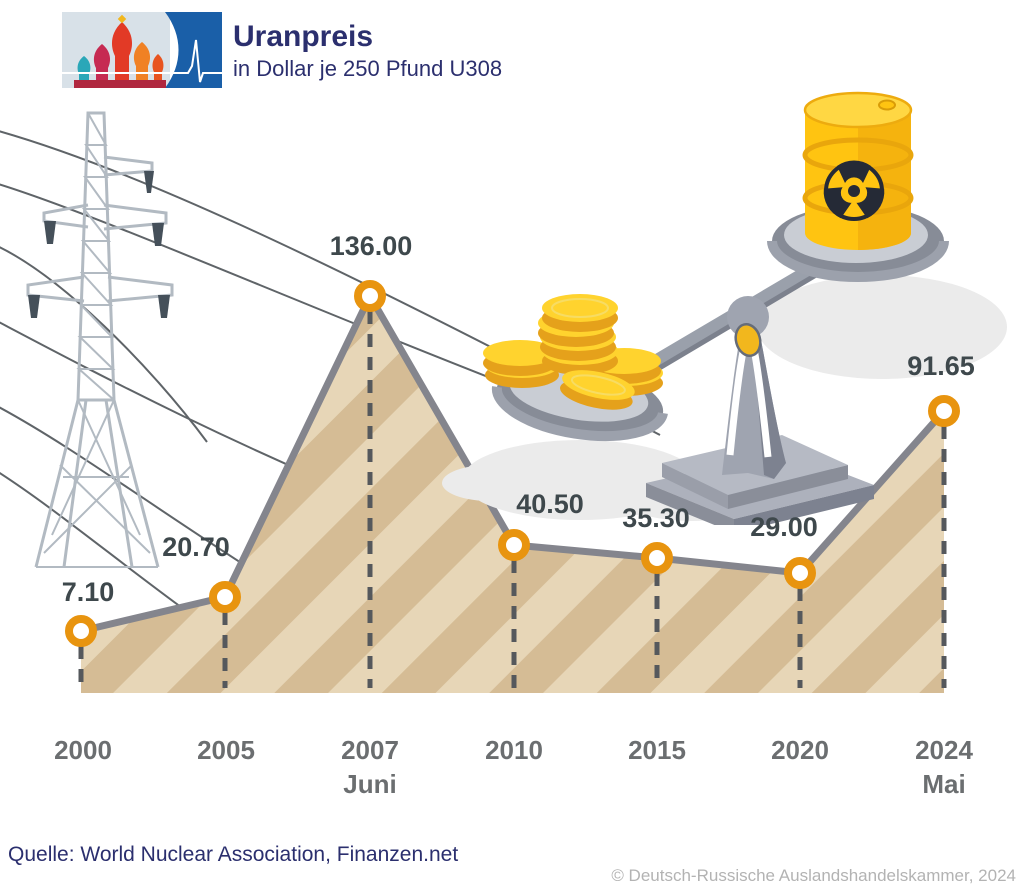 Image resolution: width=1024 pixels, height=893 pixels. I want to click on page-title: Uranpreis, so click(303, 36).